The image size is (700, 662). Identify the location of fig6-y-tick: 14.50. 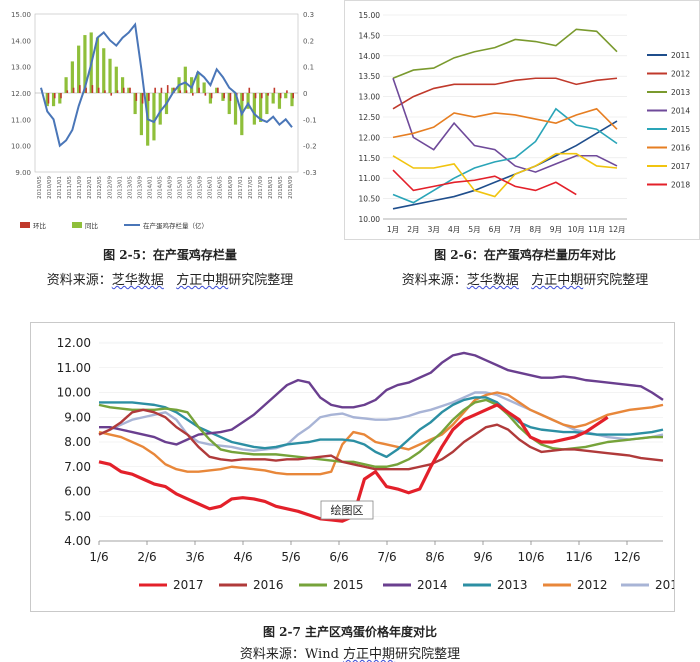
(370, 35).